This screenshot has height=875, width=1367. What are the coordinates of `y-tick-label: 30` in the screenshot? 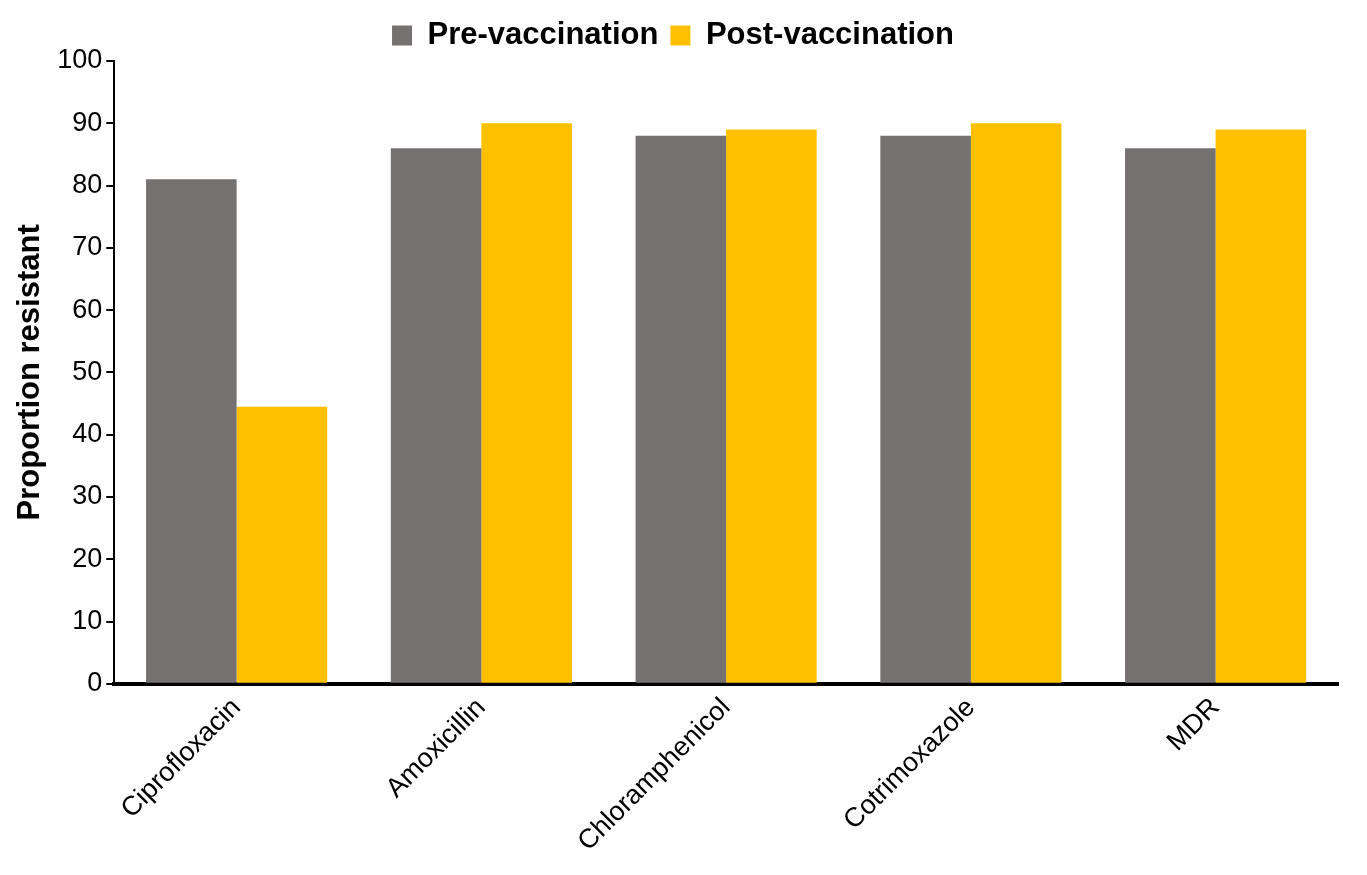 It's located at (87, 495).